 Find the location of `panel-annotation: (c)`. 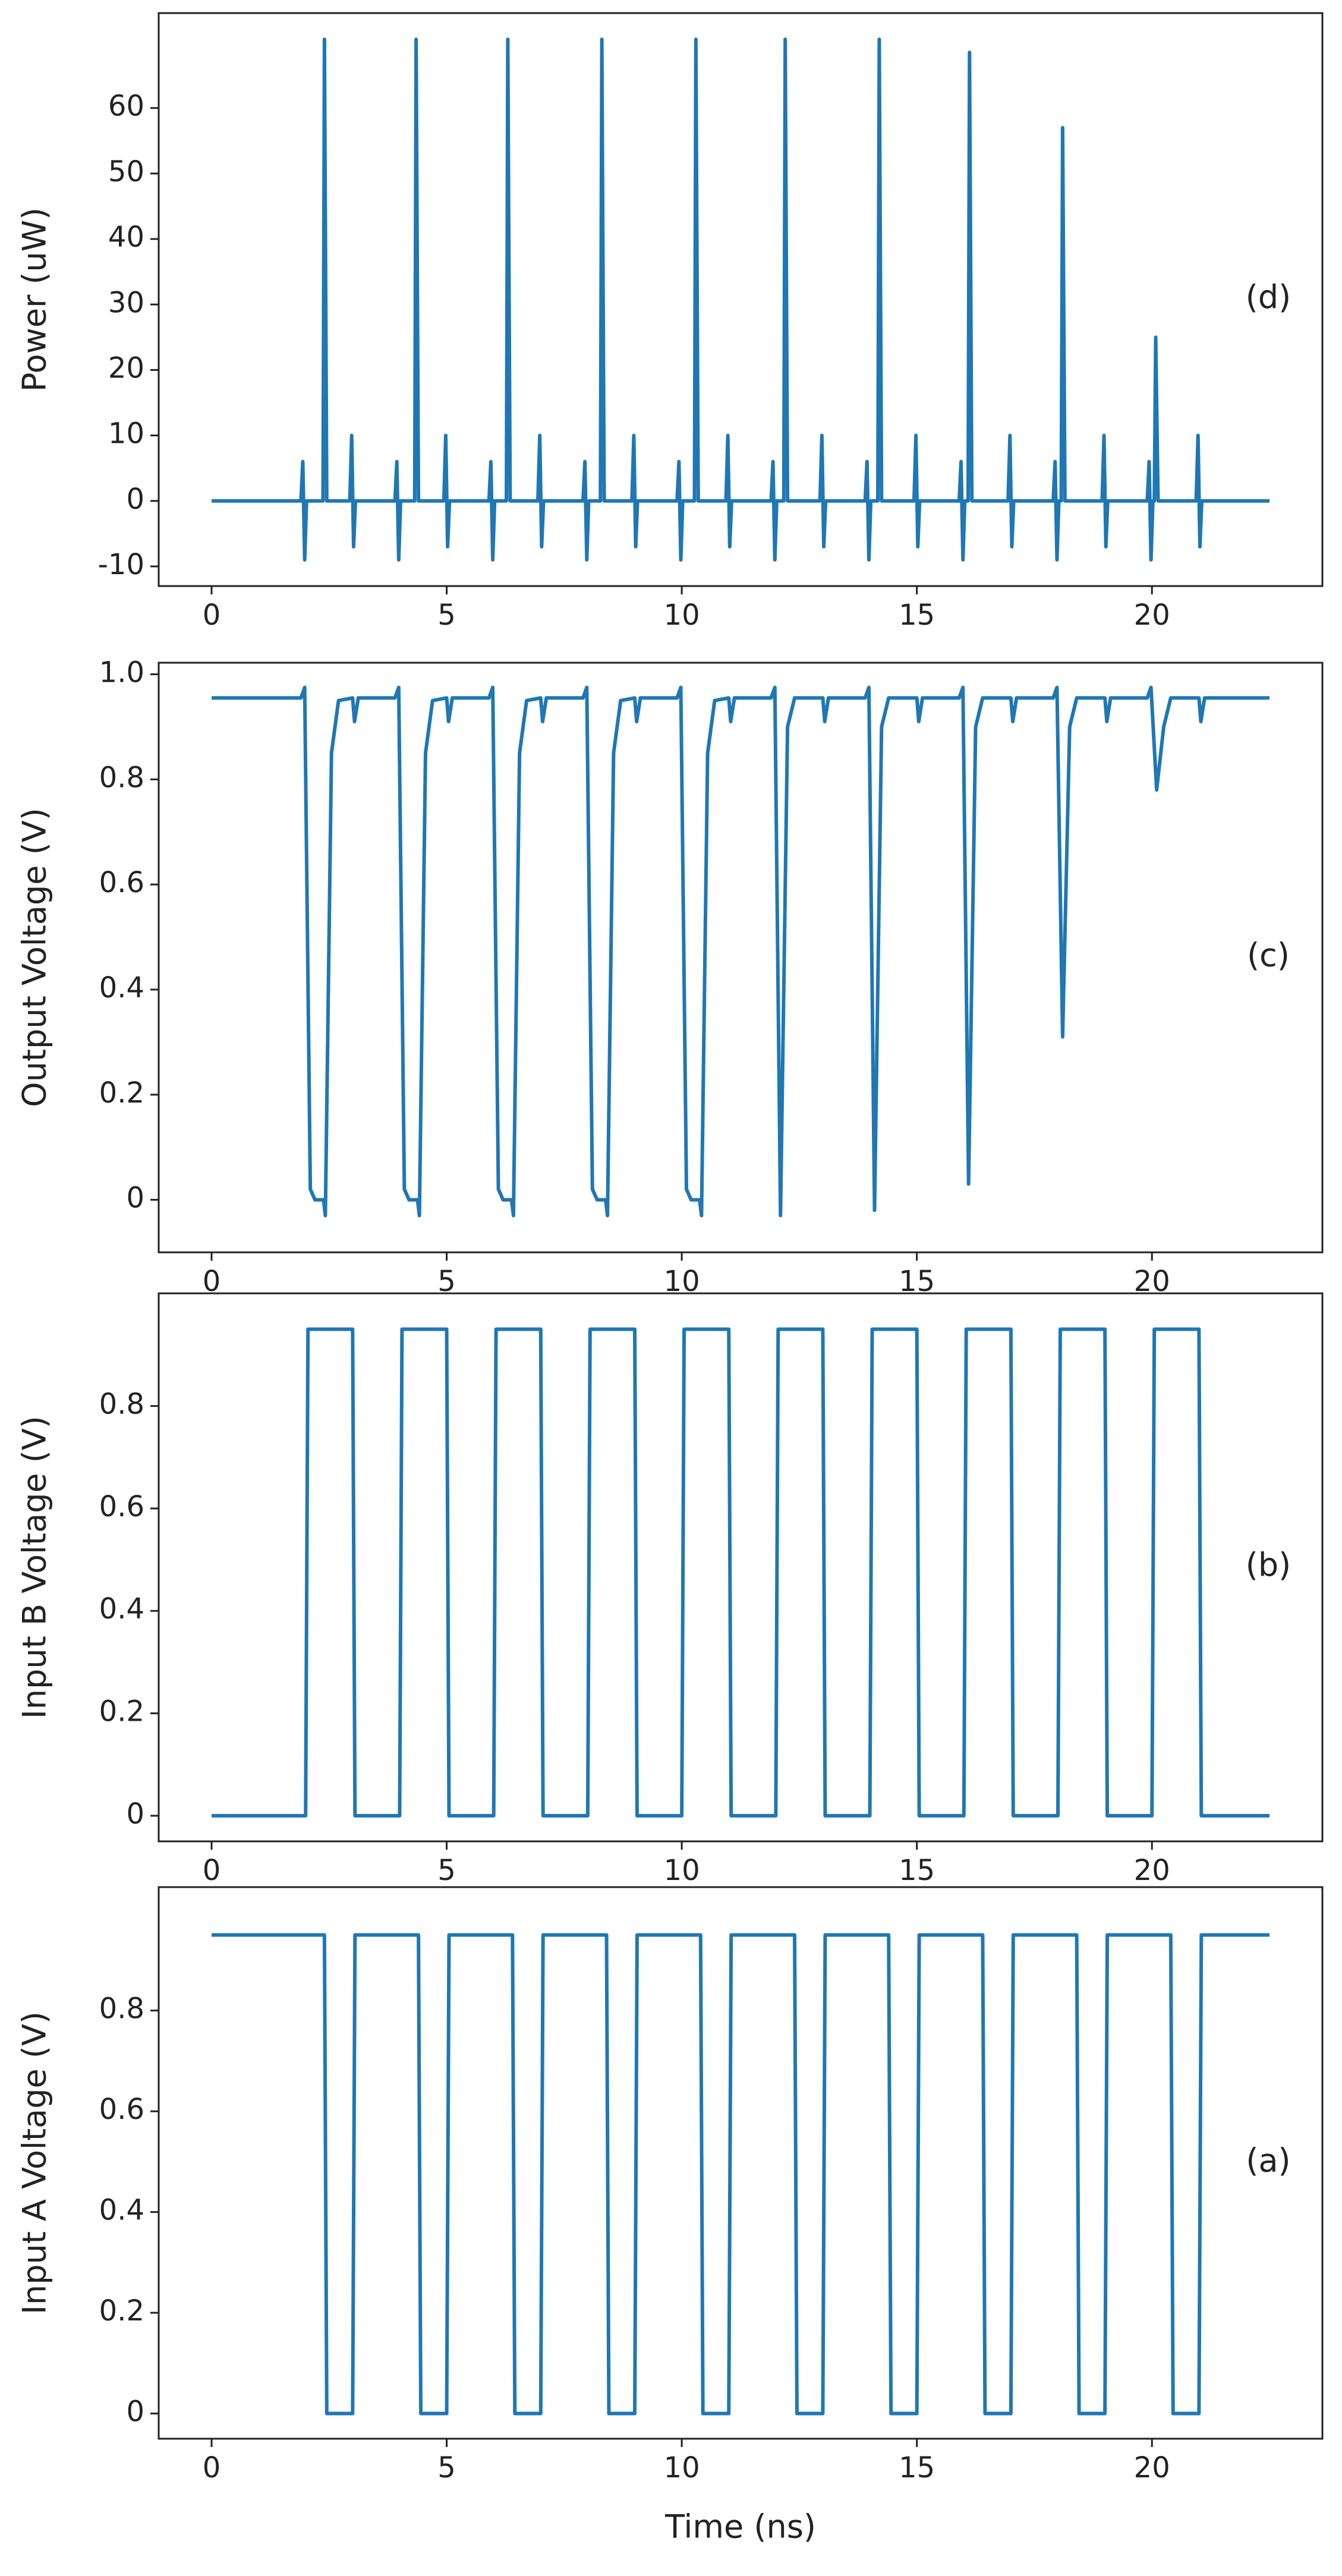

panel-annotation: (c) is located at coordinates (1268, 955).